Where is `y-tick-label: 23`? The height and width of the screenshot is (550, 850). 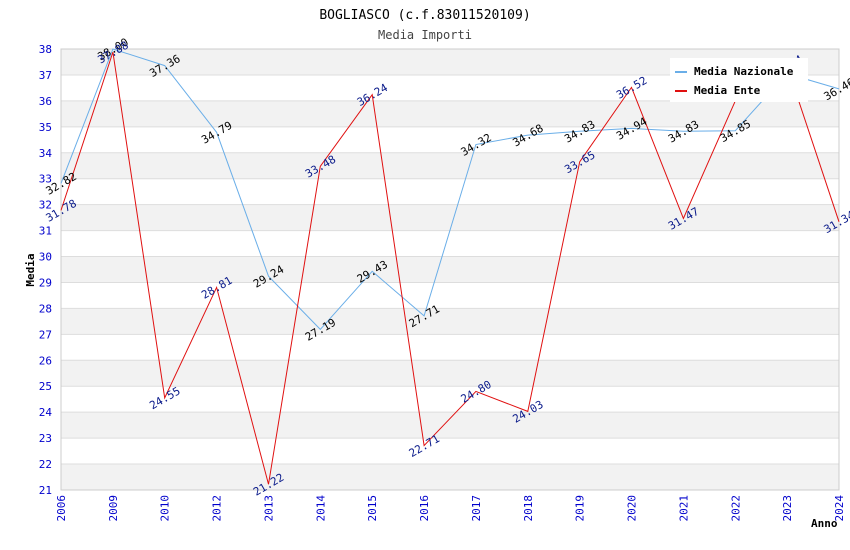
y-tick-label: 23 is located at coordinates (45, 438).